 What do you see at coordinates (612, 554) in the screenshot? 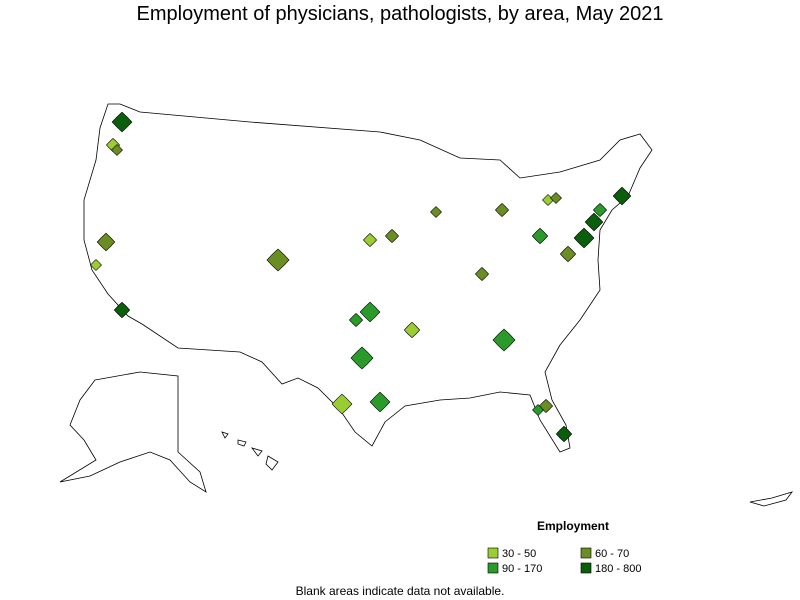
I see `legend-label: 60 - 70` at bounding box center [612, 554].